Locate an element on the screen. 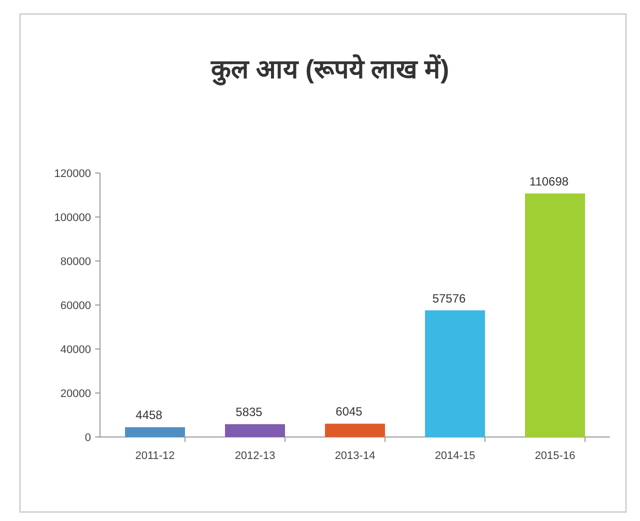  data-label: 5835 is located at coordinates (249, 412).